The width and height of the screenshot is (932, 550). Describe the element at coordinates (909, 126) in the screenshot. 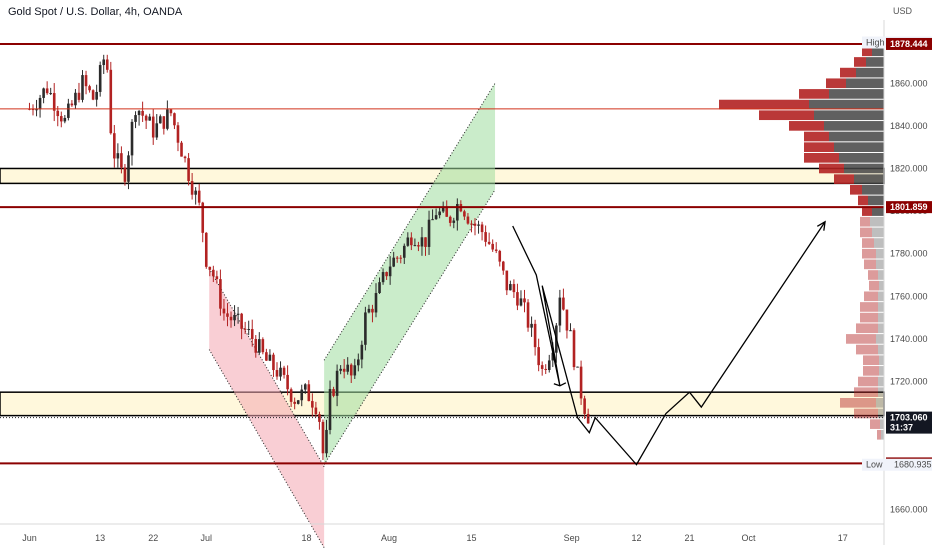

I see `y-tick-label-9: 1840.000` at that location.